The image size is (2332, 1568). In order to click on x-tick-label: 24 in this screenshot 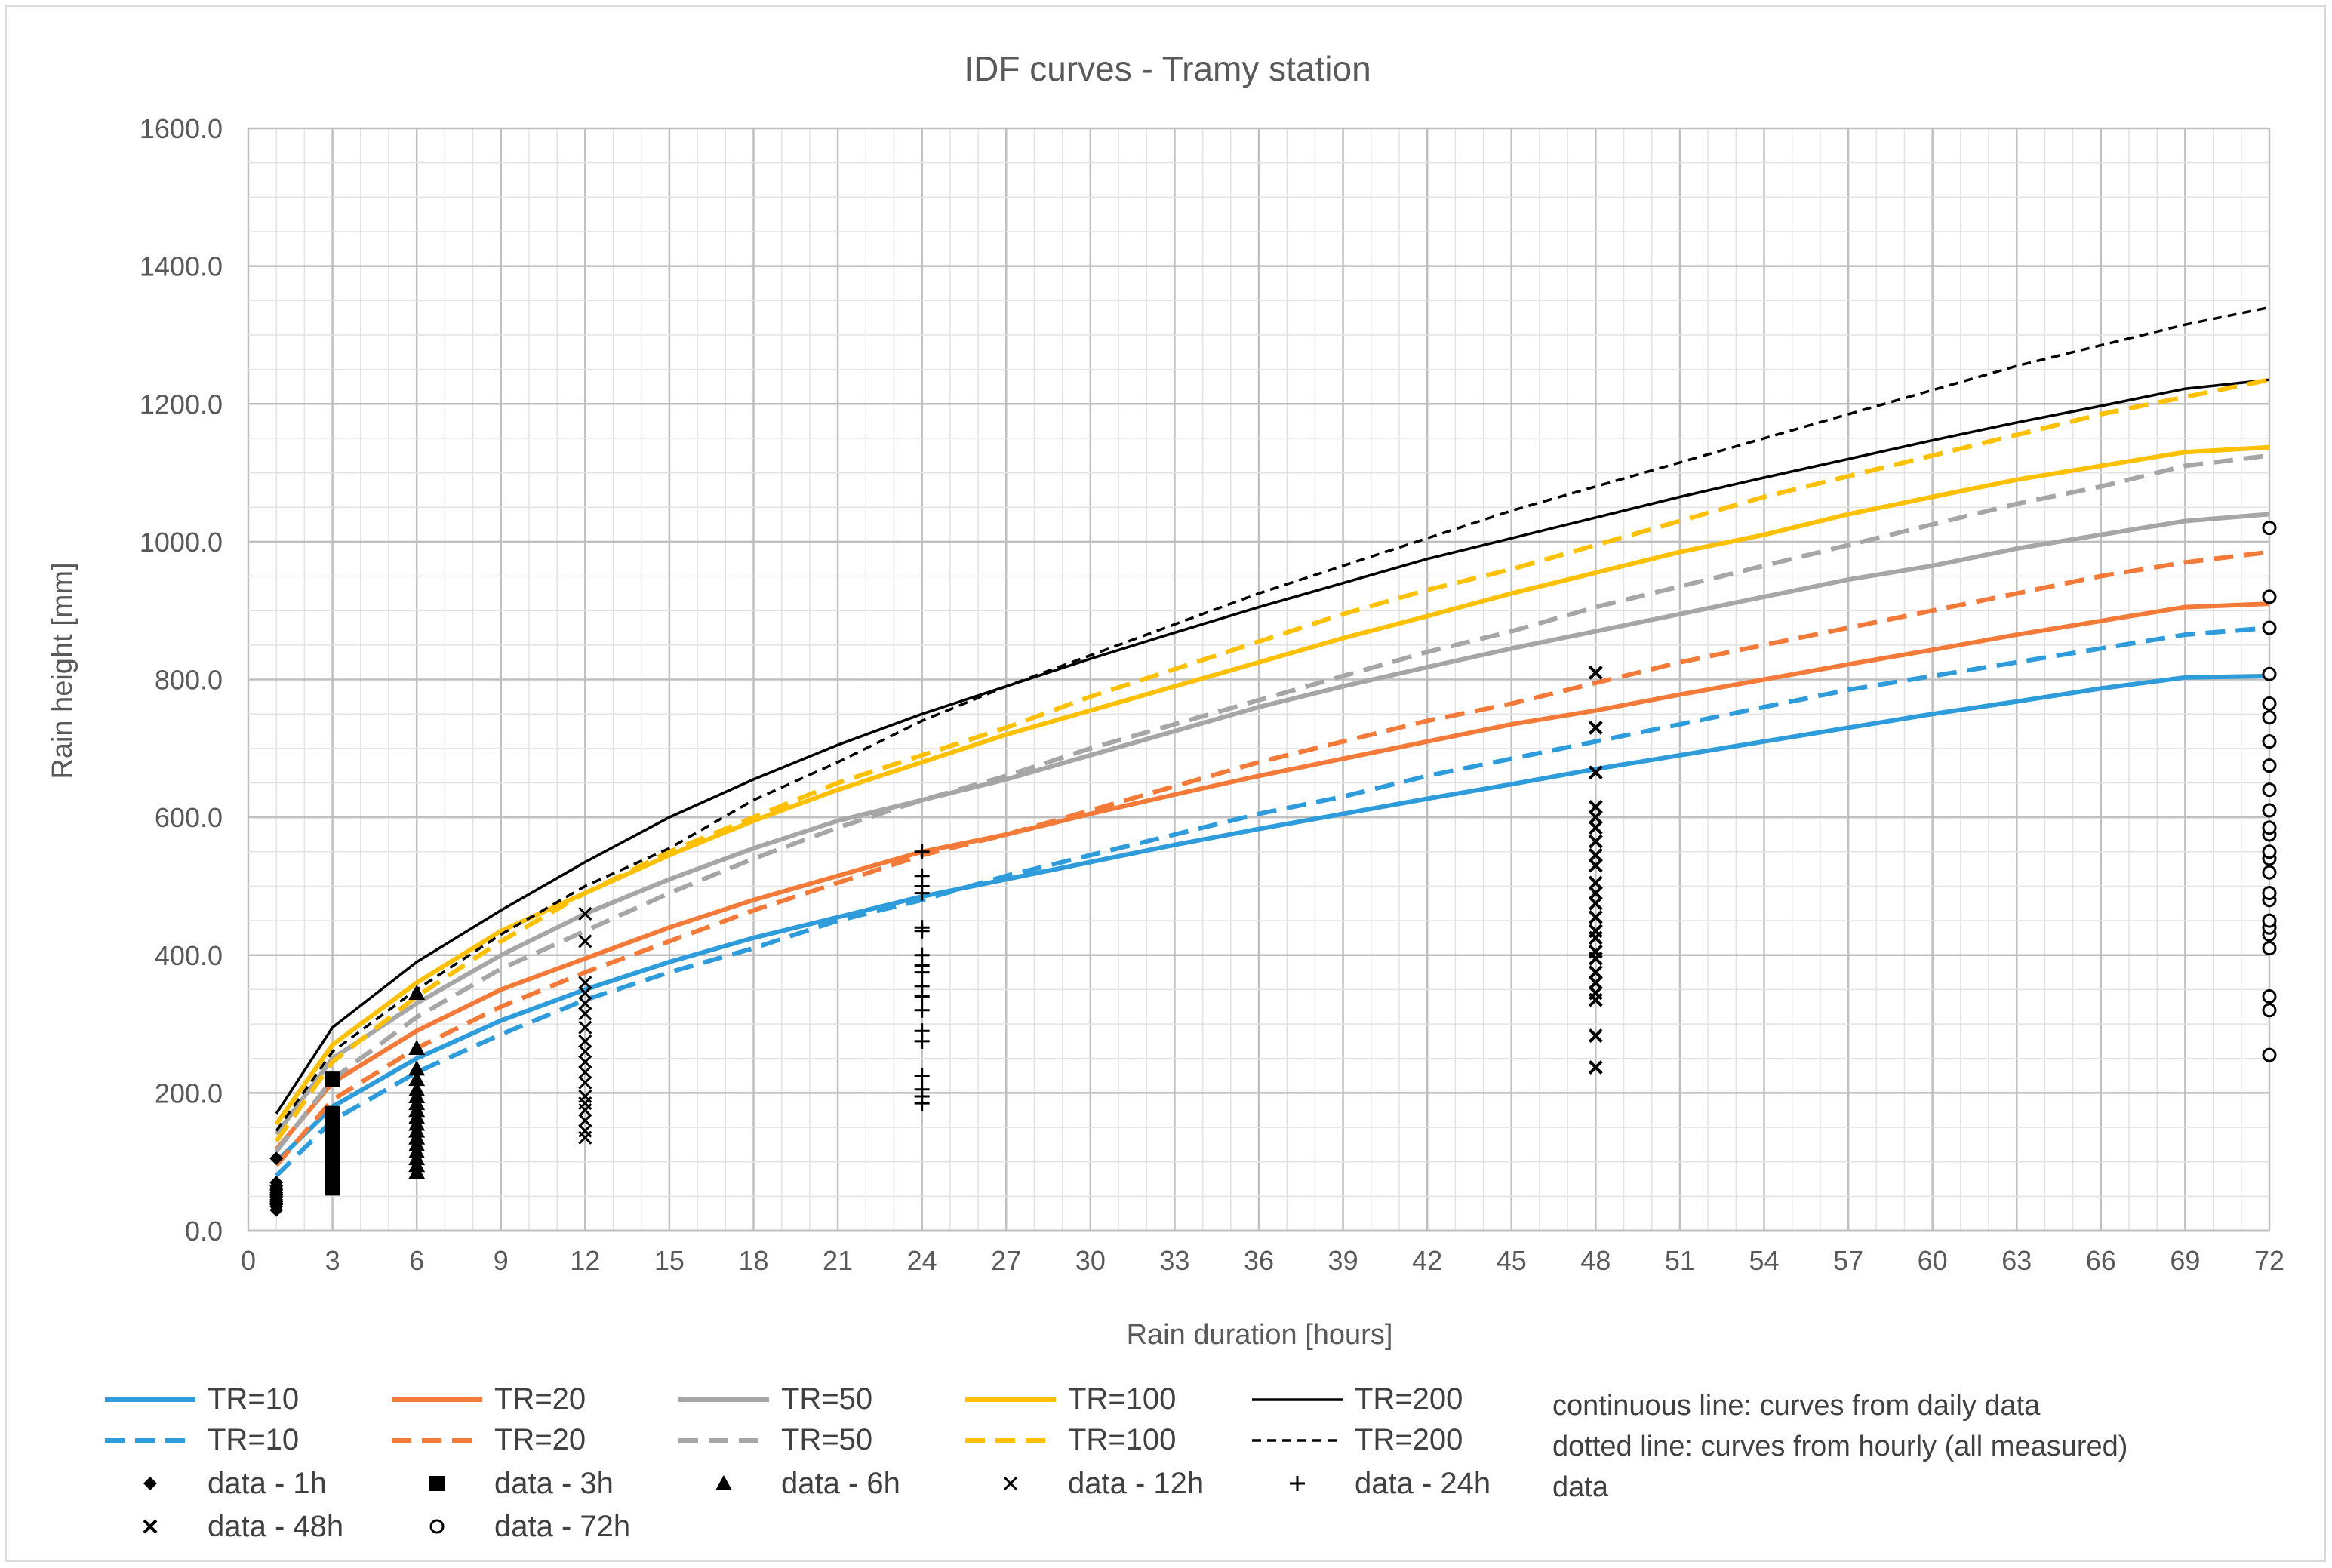, I will do `click(922, 1260)`.